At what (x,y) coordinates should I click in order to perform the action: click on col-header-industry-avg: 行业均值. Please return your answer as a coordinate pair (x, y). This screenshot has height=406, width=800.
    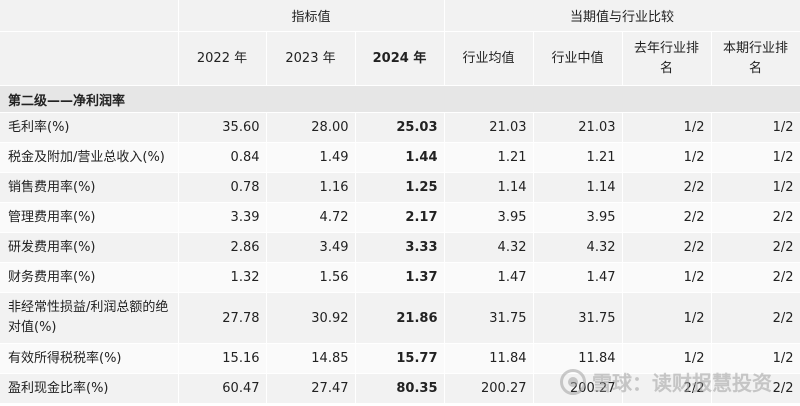
    Looking at the image, I should click on (489, 58).